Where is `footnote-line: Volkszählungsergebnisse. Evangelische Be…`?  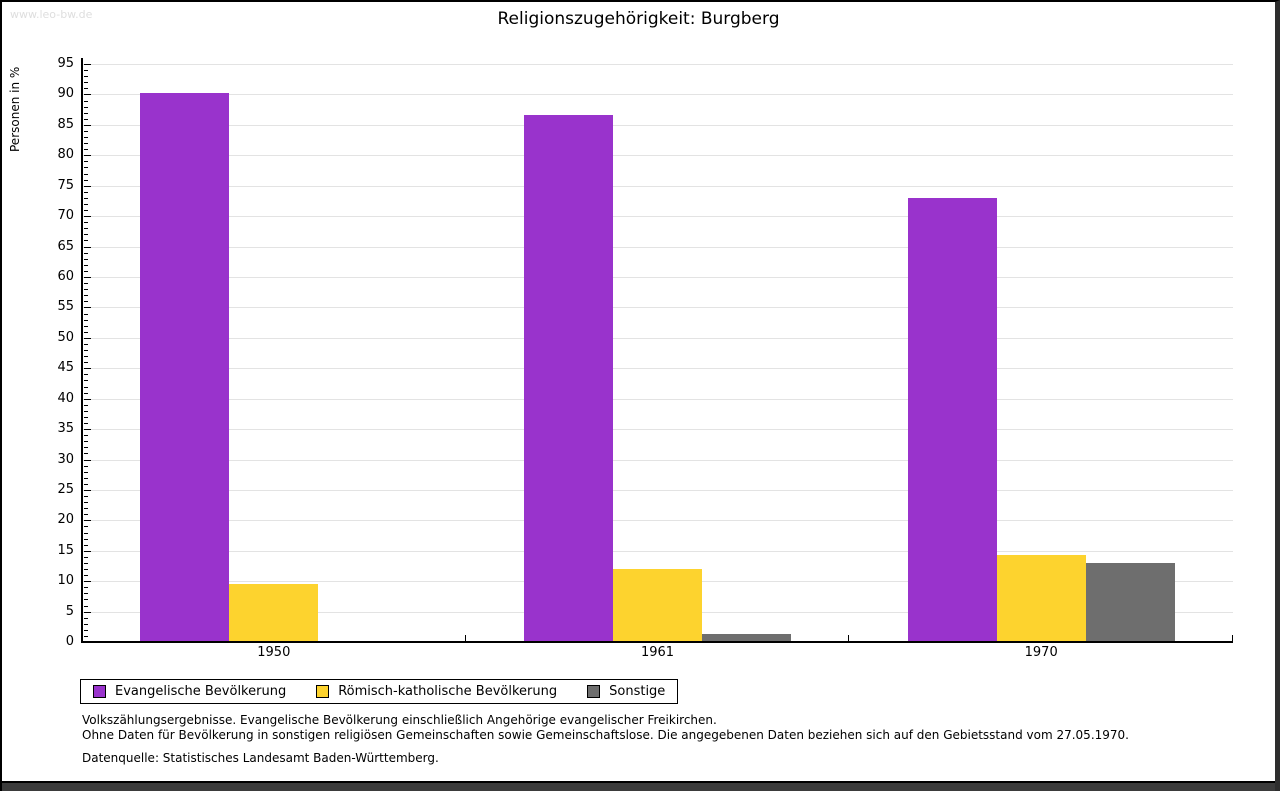
footnote-line: Volkszählungsergebnisse. Evangelische Be… is located at coordinates (399, 720).